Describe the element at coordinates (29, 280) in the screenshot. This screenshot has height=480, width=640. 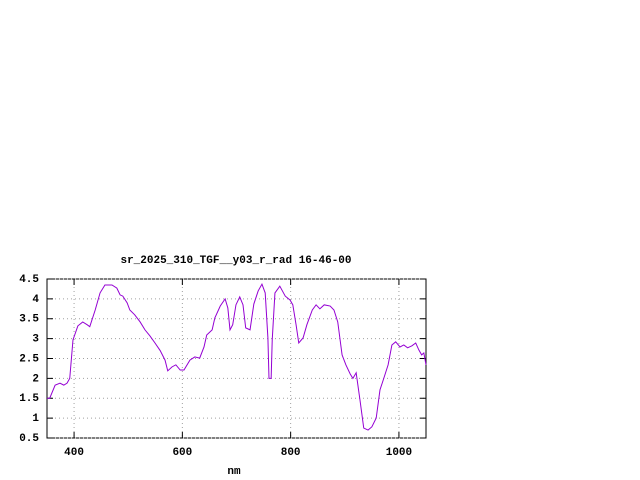
I see `y-tick-label: 4.5` at that location.